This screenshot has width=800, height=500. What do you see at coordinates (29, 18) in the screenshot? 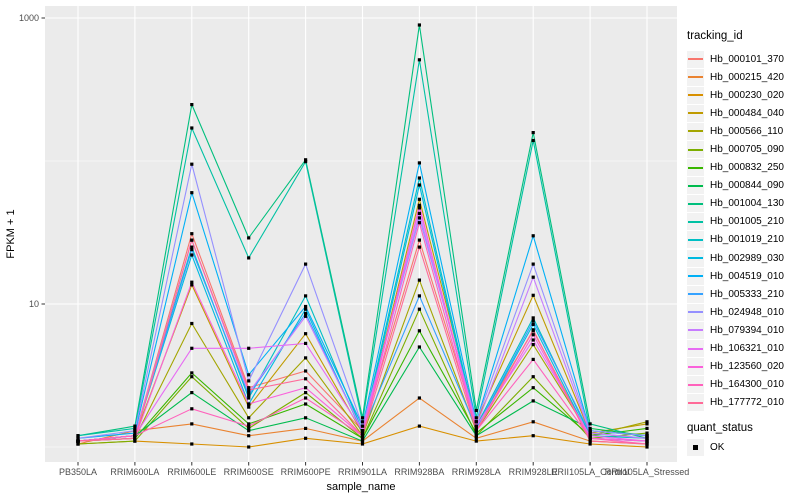
I see `y-tick-label: 1000` at bounding box center [29, 18].